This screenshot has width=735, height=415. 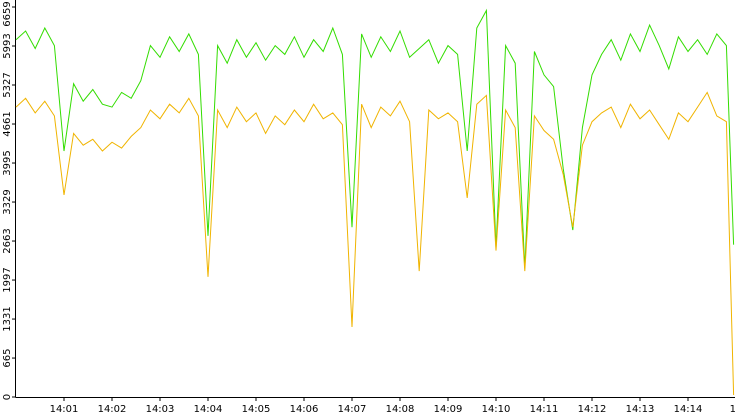 I want to click on y-tick-label: 1997, so click(x=7, y=279).